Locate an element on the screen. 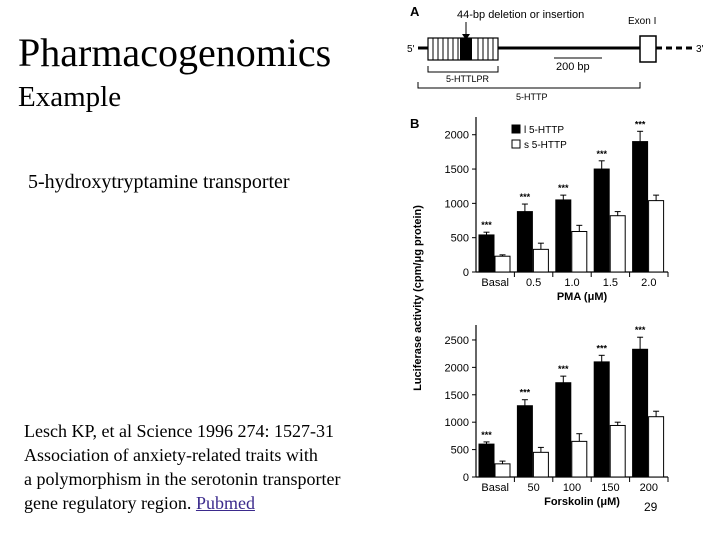  exon-box is located at coordinates (648, 49).